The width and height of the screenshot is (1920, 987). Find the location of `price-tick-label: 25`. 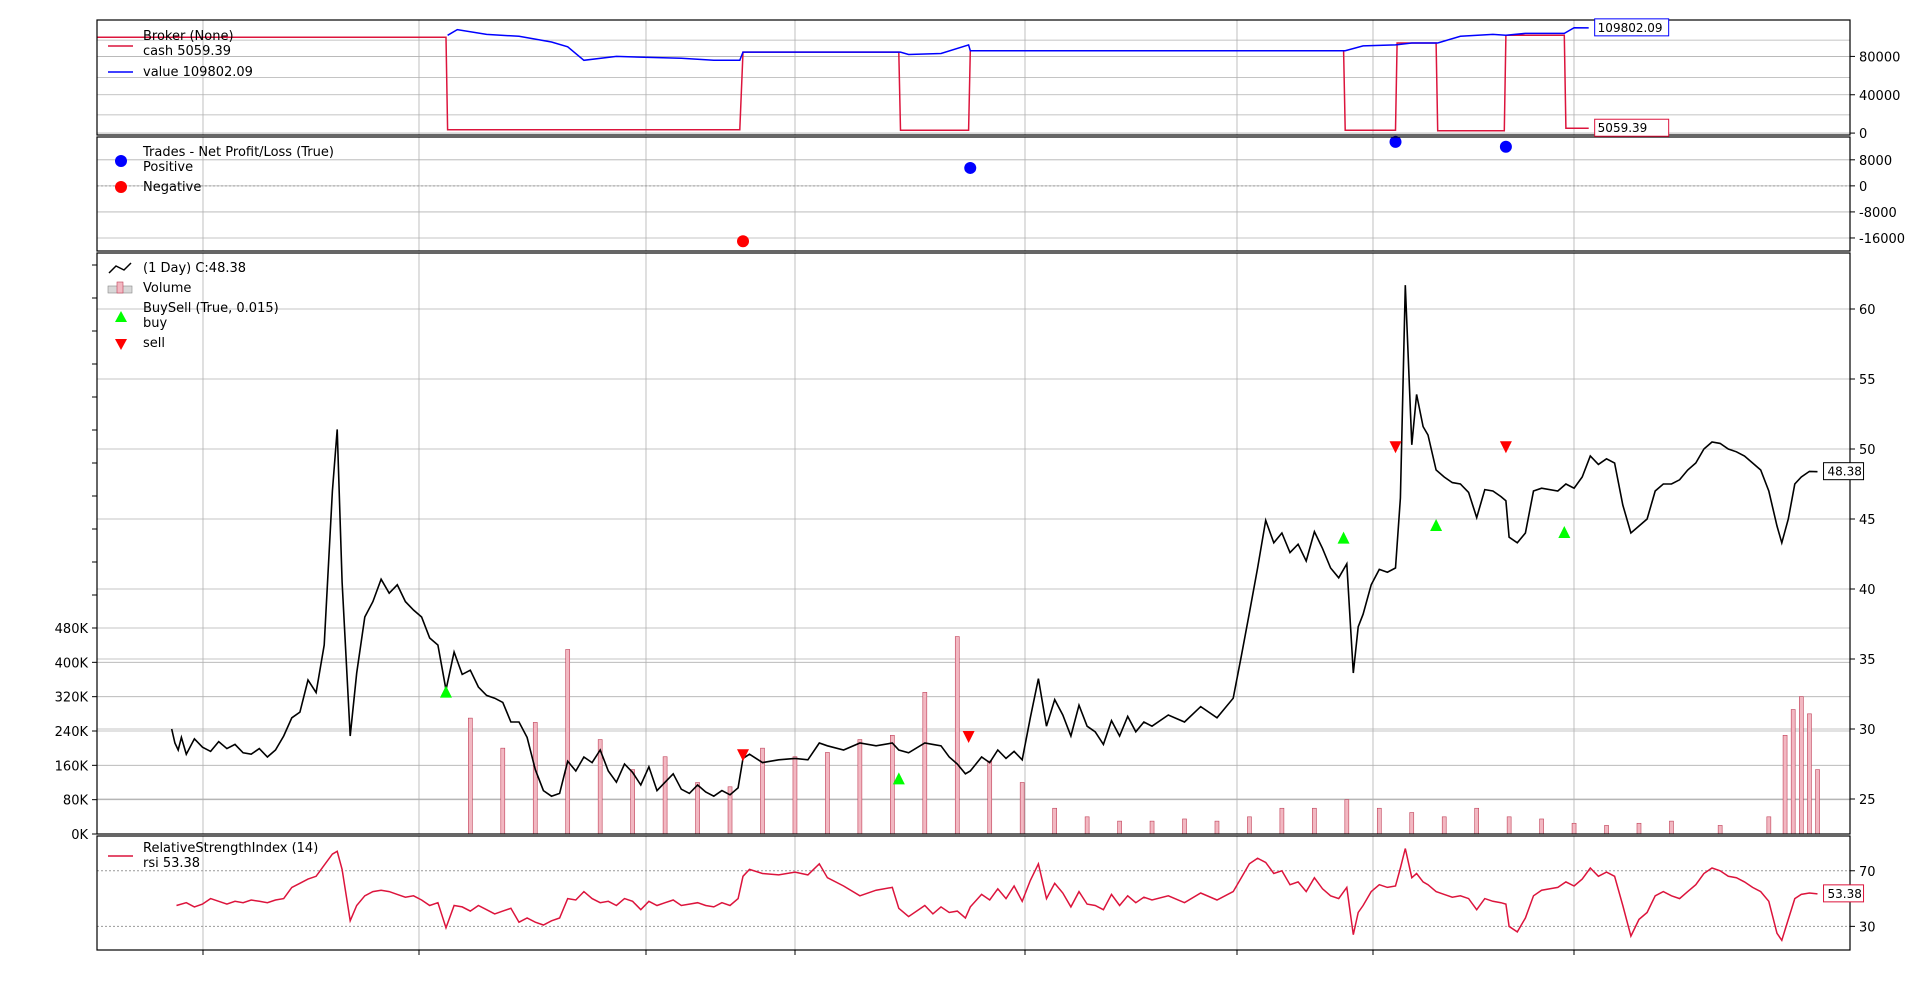

price-tick-label: 25 is located at coordinates (1867, 800).